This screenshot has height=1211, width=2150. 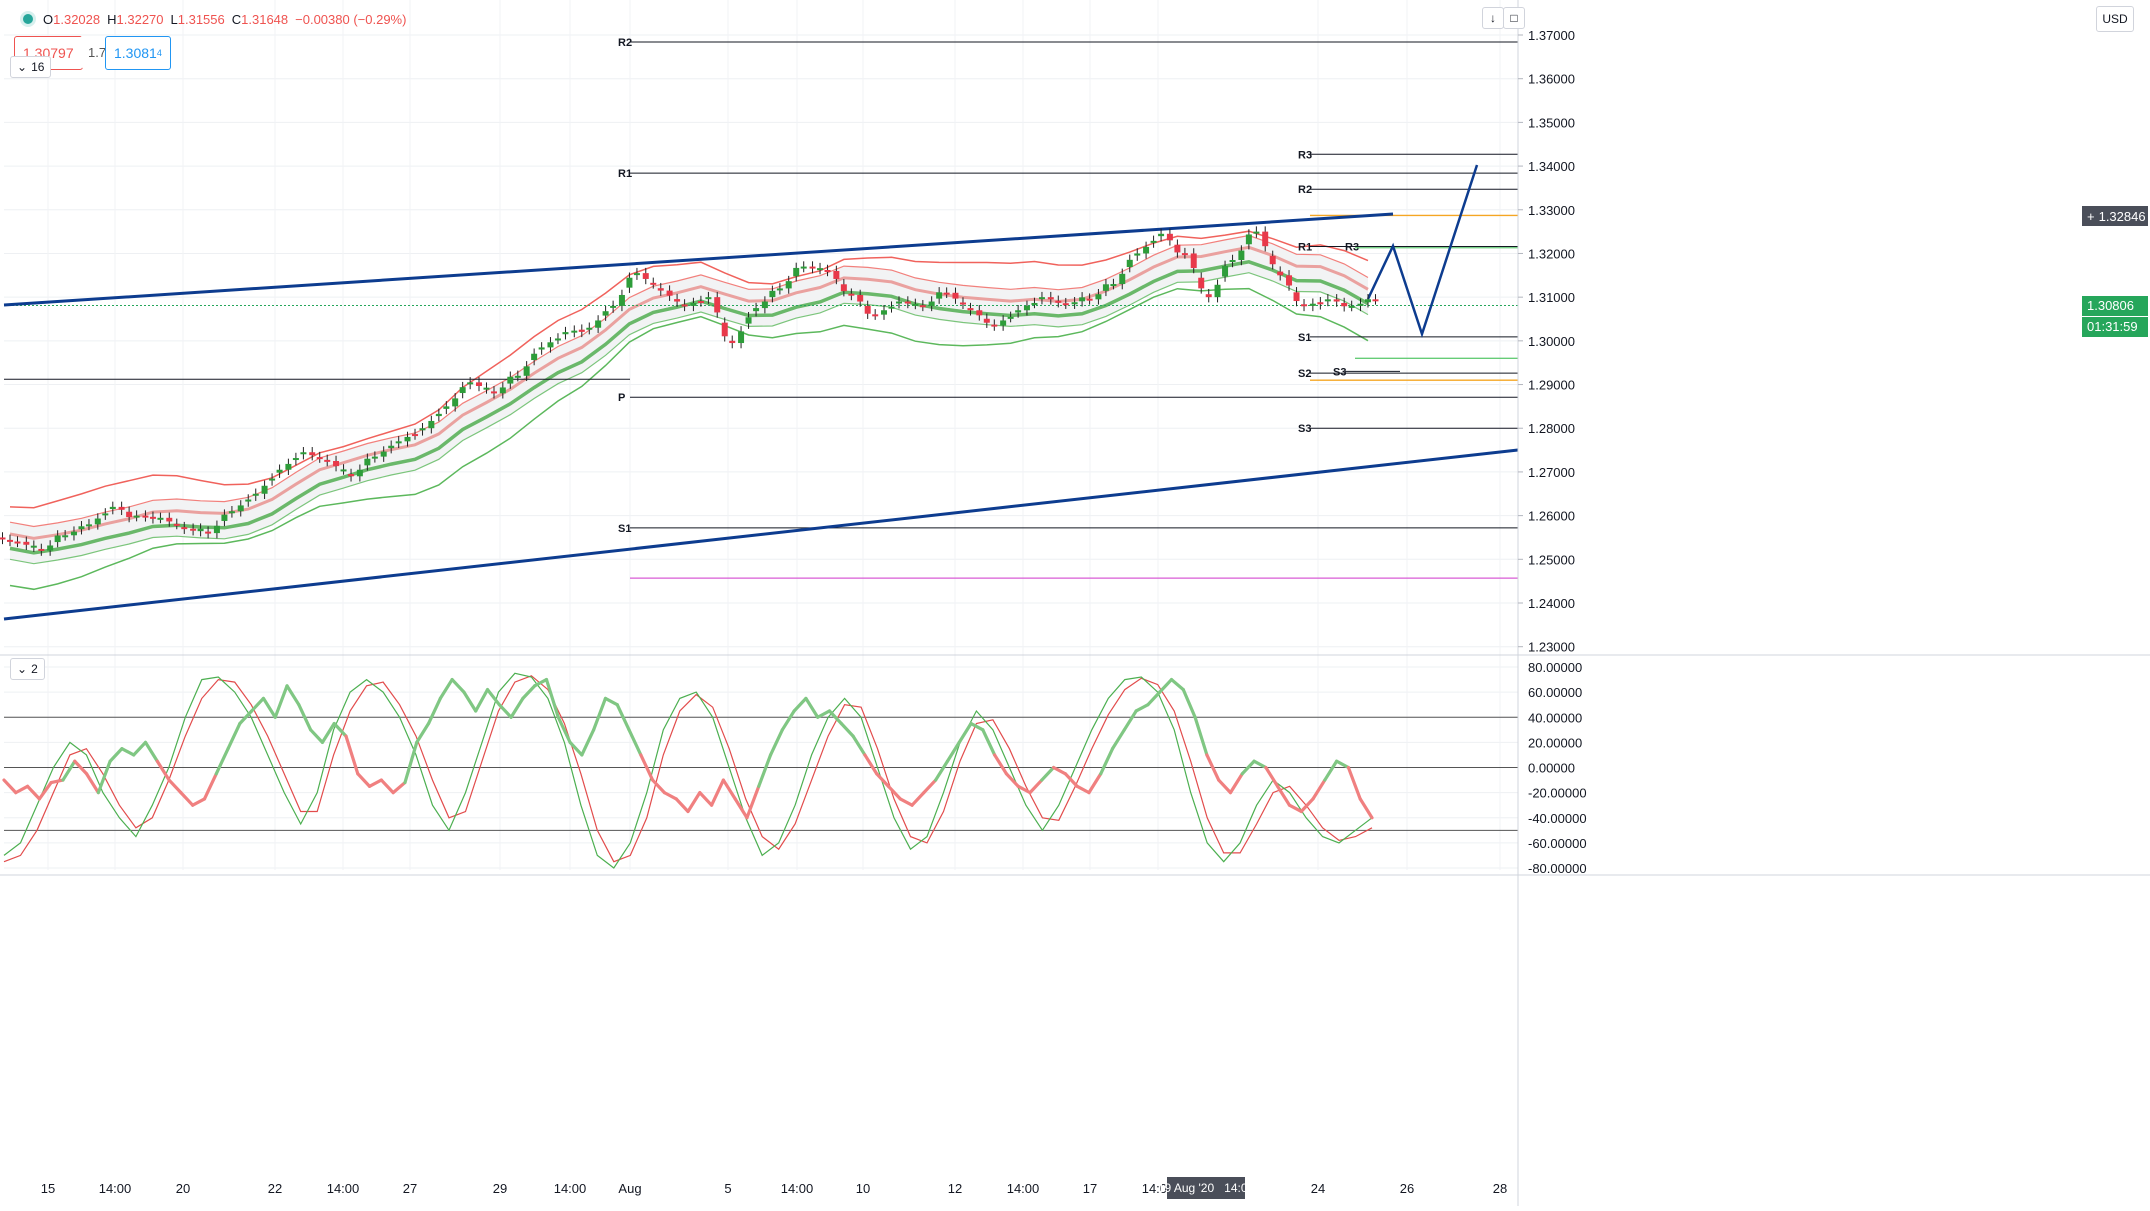 I want to click on oscillator-collapse-button: ⌄ 2, so click(x=27, y=669).